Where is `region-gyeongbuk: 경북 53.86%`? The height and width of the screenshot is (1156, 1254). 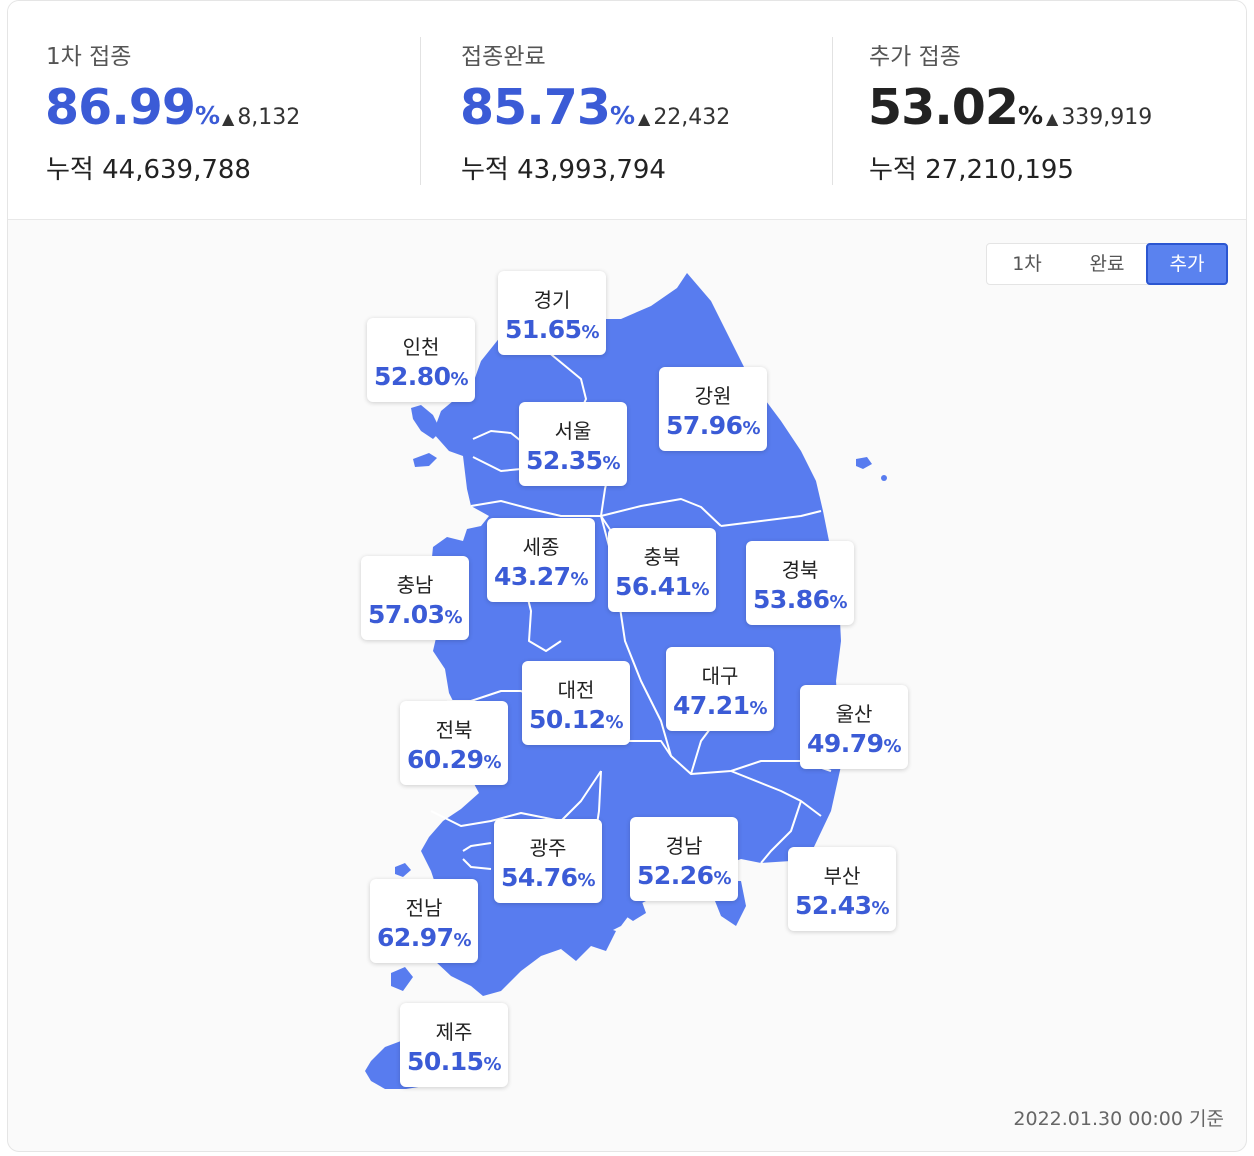
region-gyeongbuk: 경북 53.86% is located at coordinates (800, 583).